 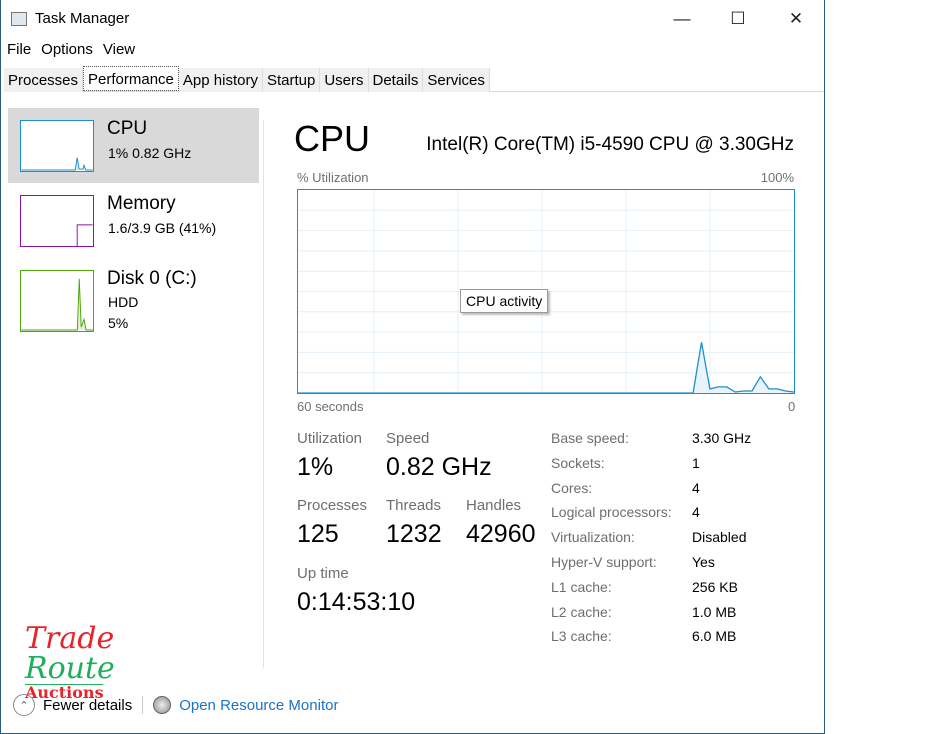 What do you see at coordinates (64, 692) in the screenshot?
I see `watermark-line3: Auctions` at bounding box center [64, 692].